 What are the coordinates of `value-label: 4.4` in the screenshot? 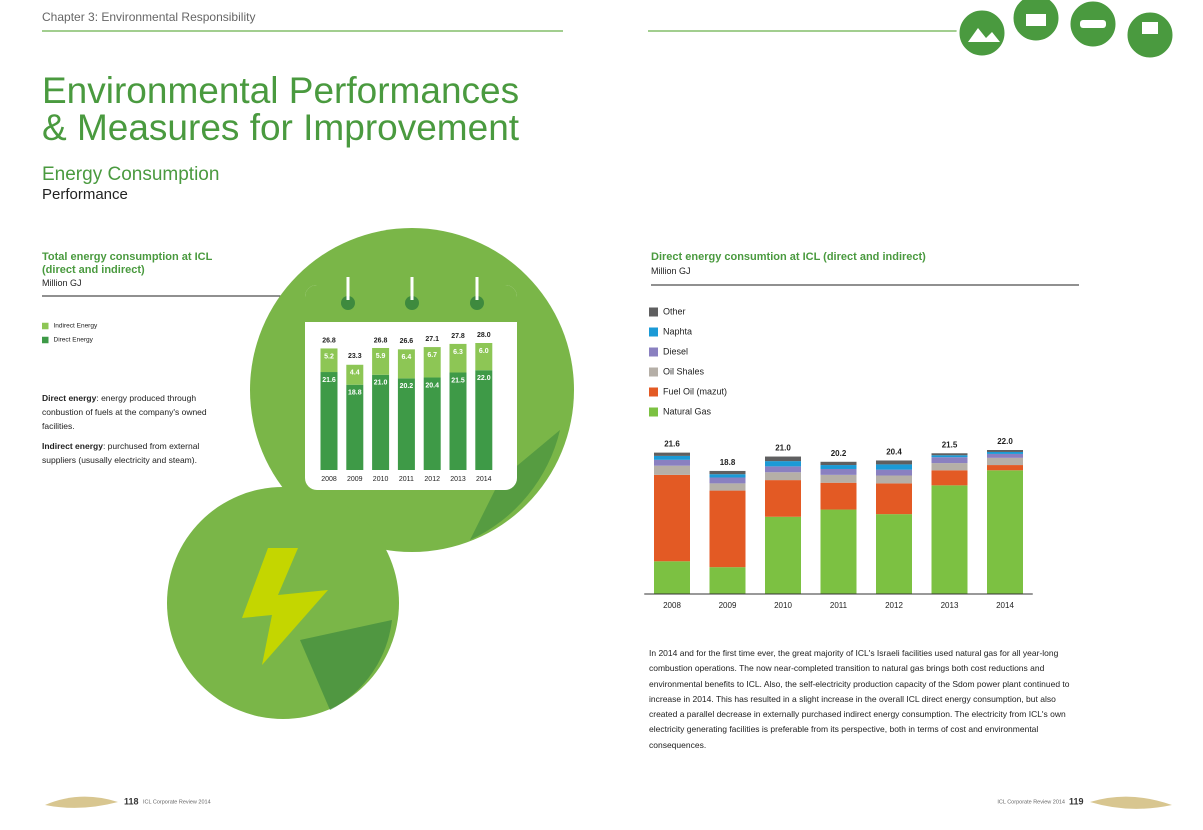 It's located at (355, 373).